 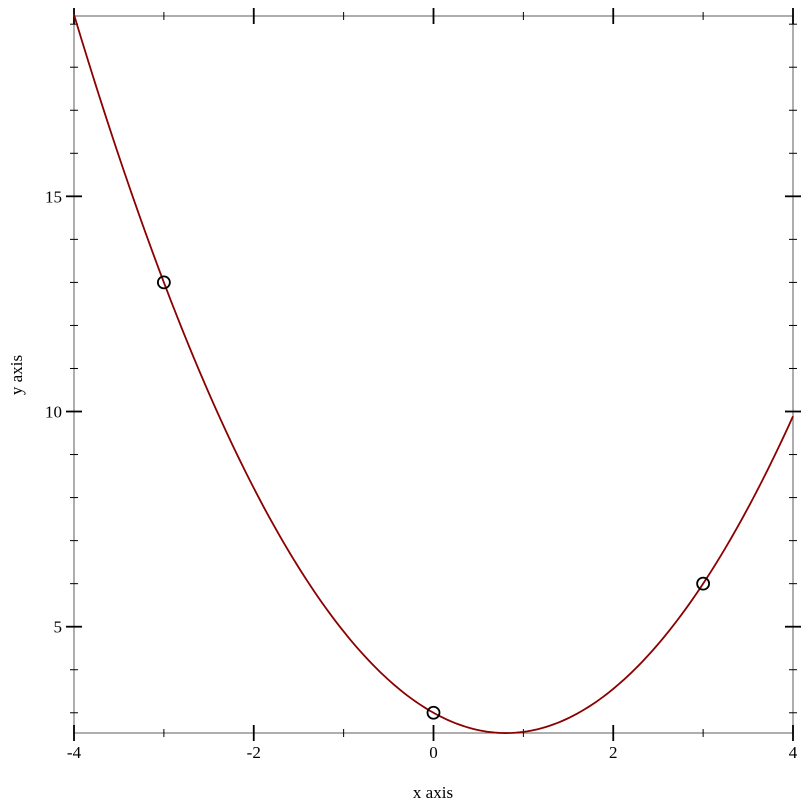 I want to click on x-axis-label: x axis, so click(x=433, y=792).